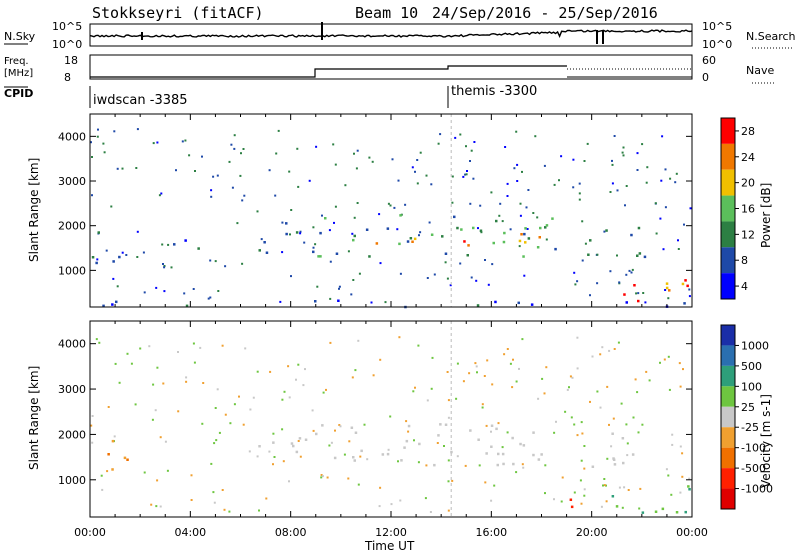 The height and width of the screenshot is (554, 800). Describe the element at coordinates (746, 417) in the screenshot. I see `velocity-colorbar: 1000 500 100 25 -25 -100 -500 -1000` at that location.